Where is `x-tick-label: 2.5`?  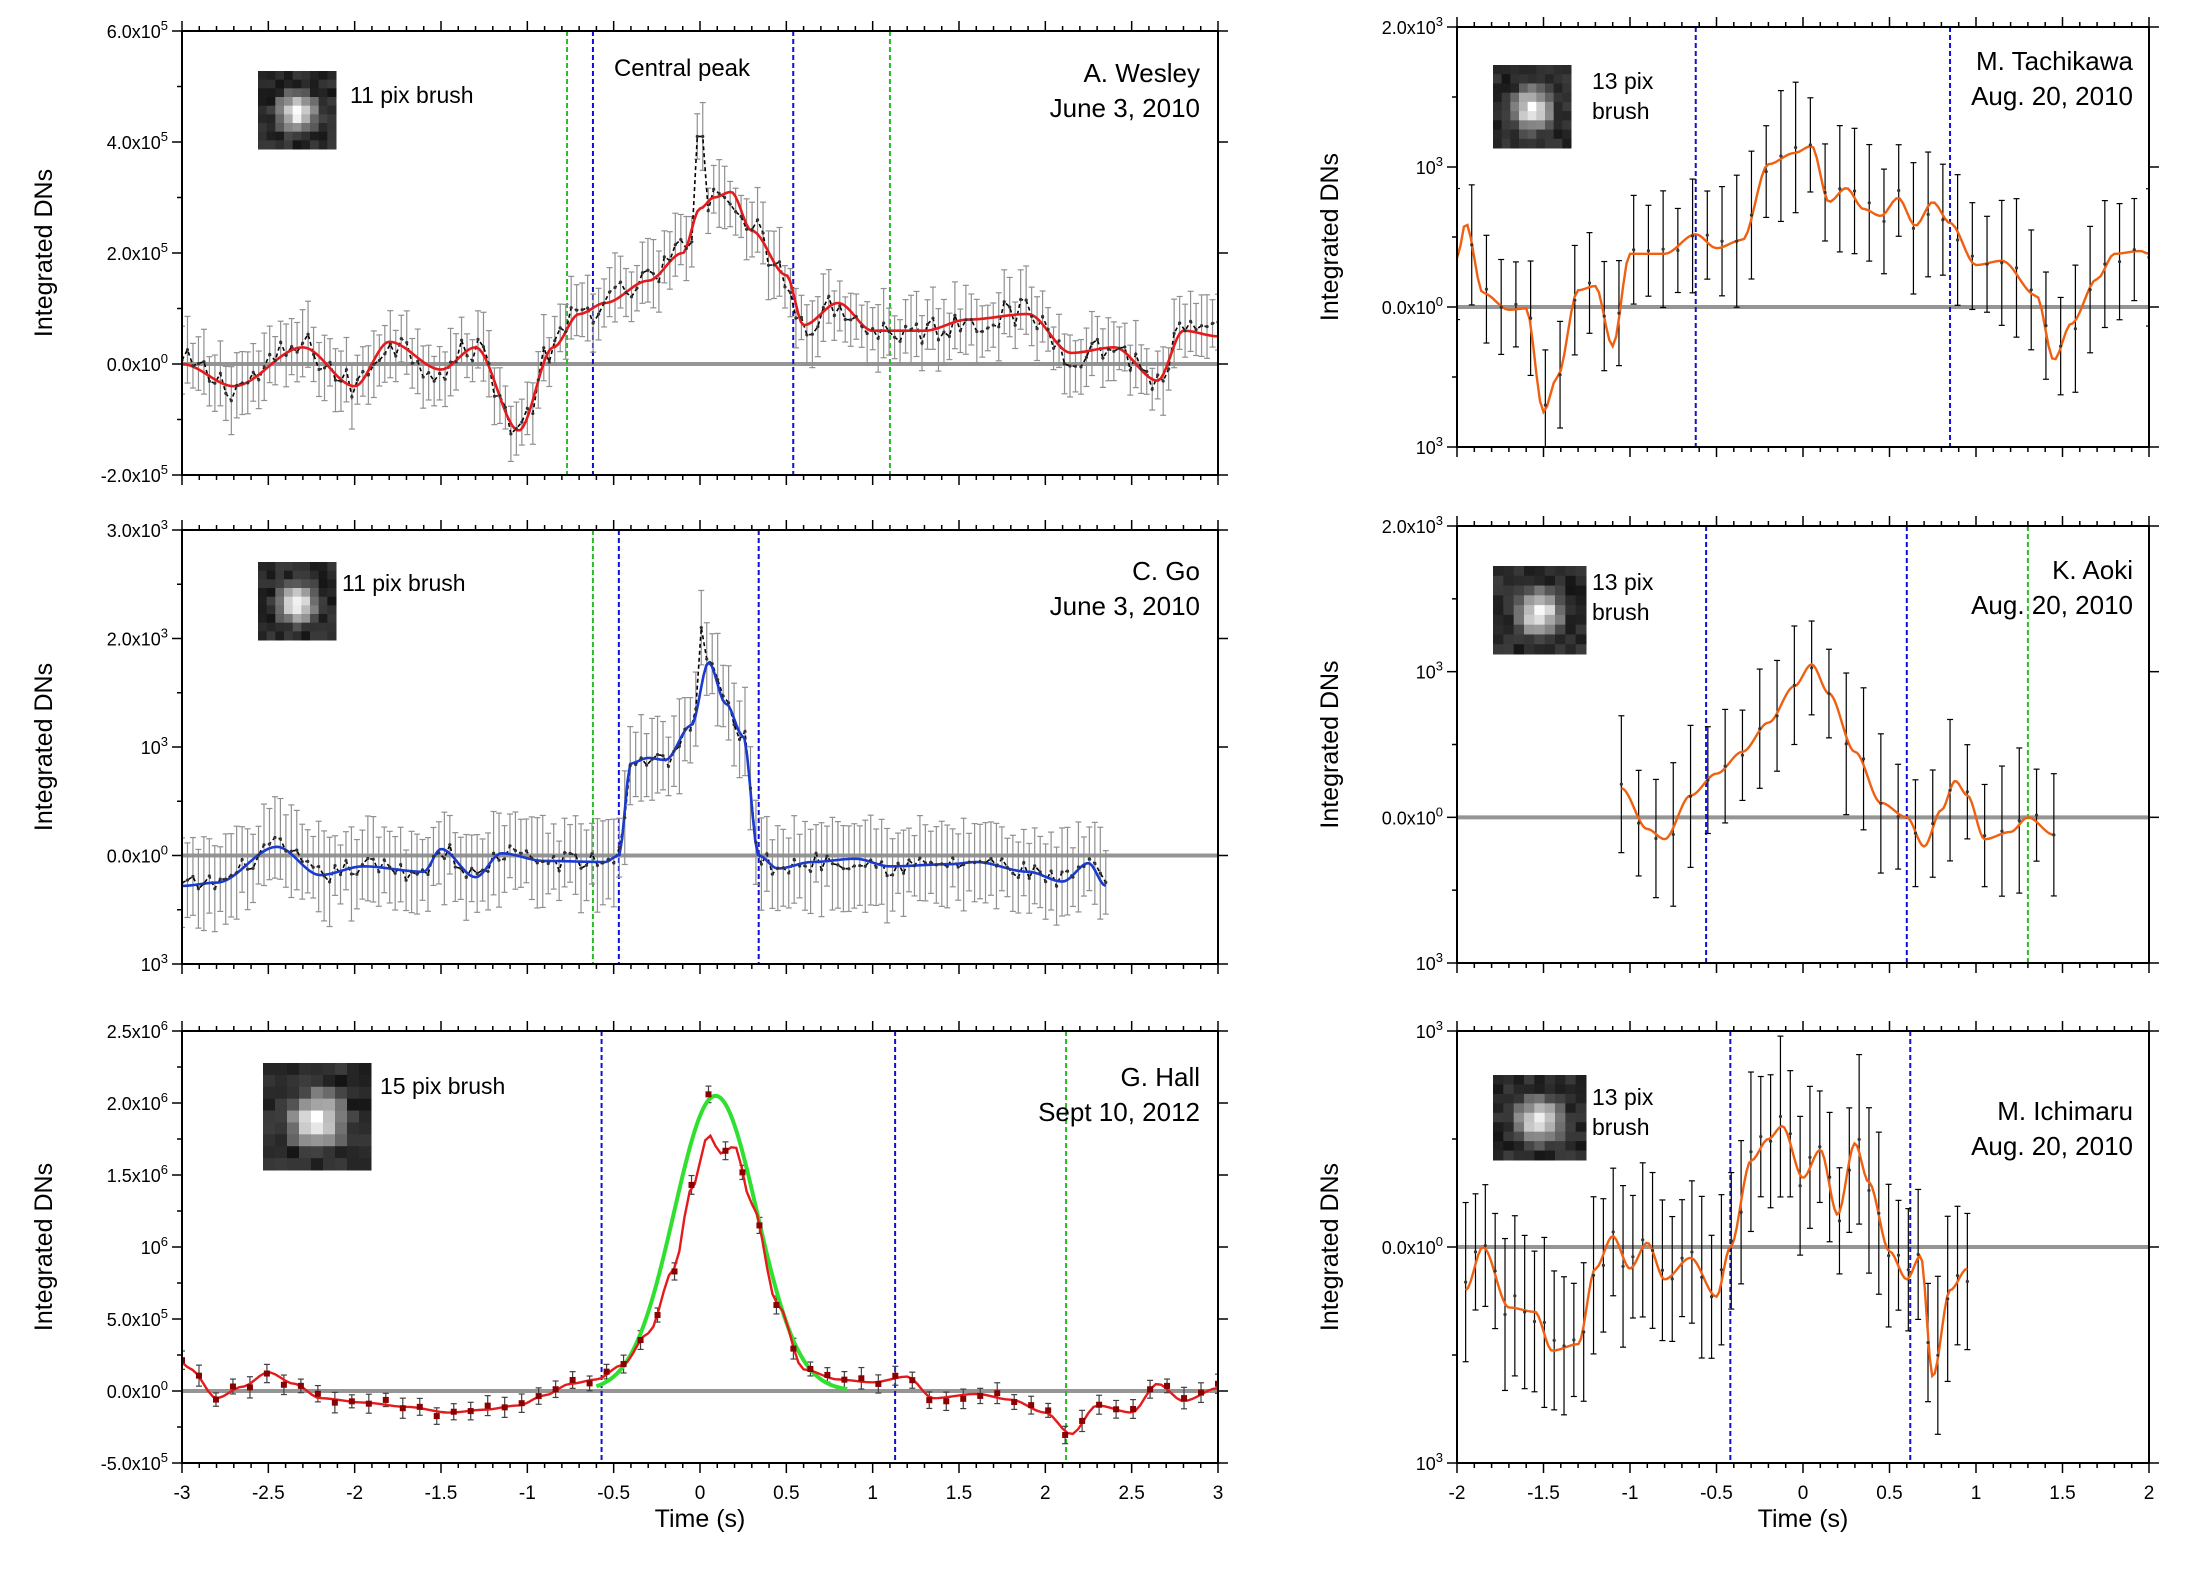
x-tick-label: 2.5 is located at coordinates (1131, 1493).